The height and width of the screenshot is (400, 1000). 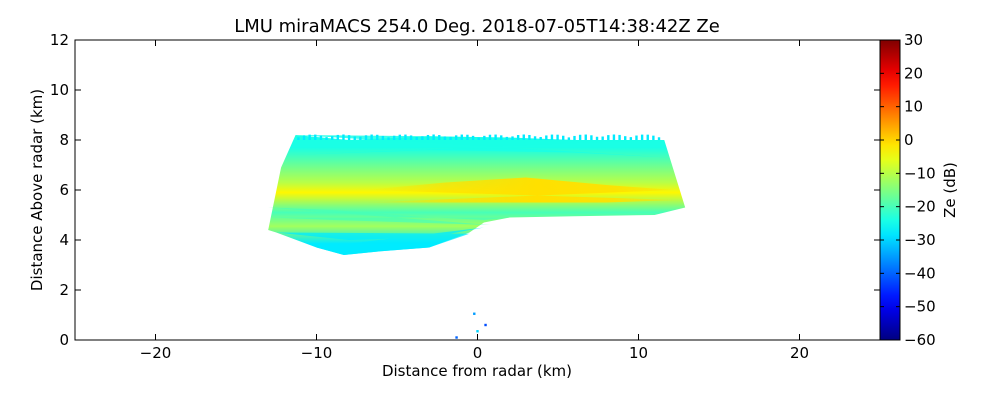 I want to click on layer-lower-edge, so click(x=380, y=241).